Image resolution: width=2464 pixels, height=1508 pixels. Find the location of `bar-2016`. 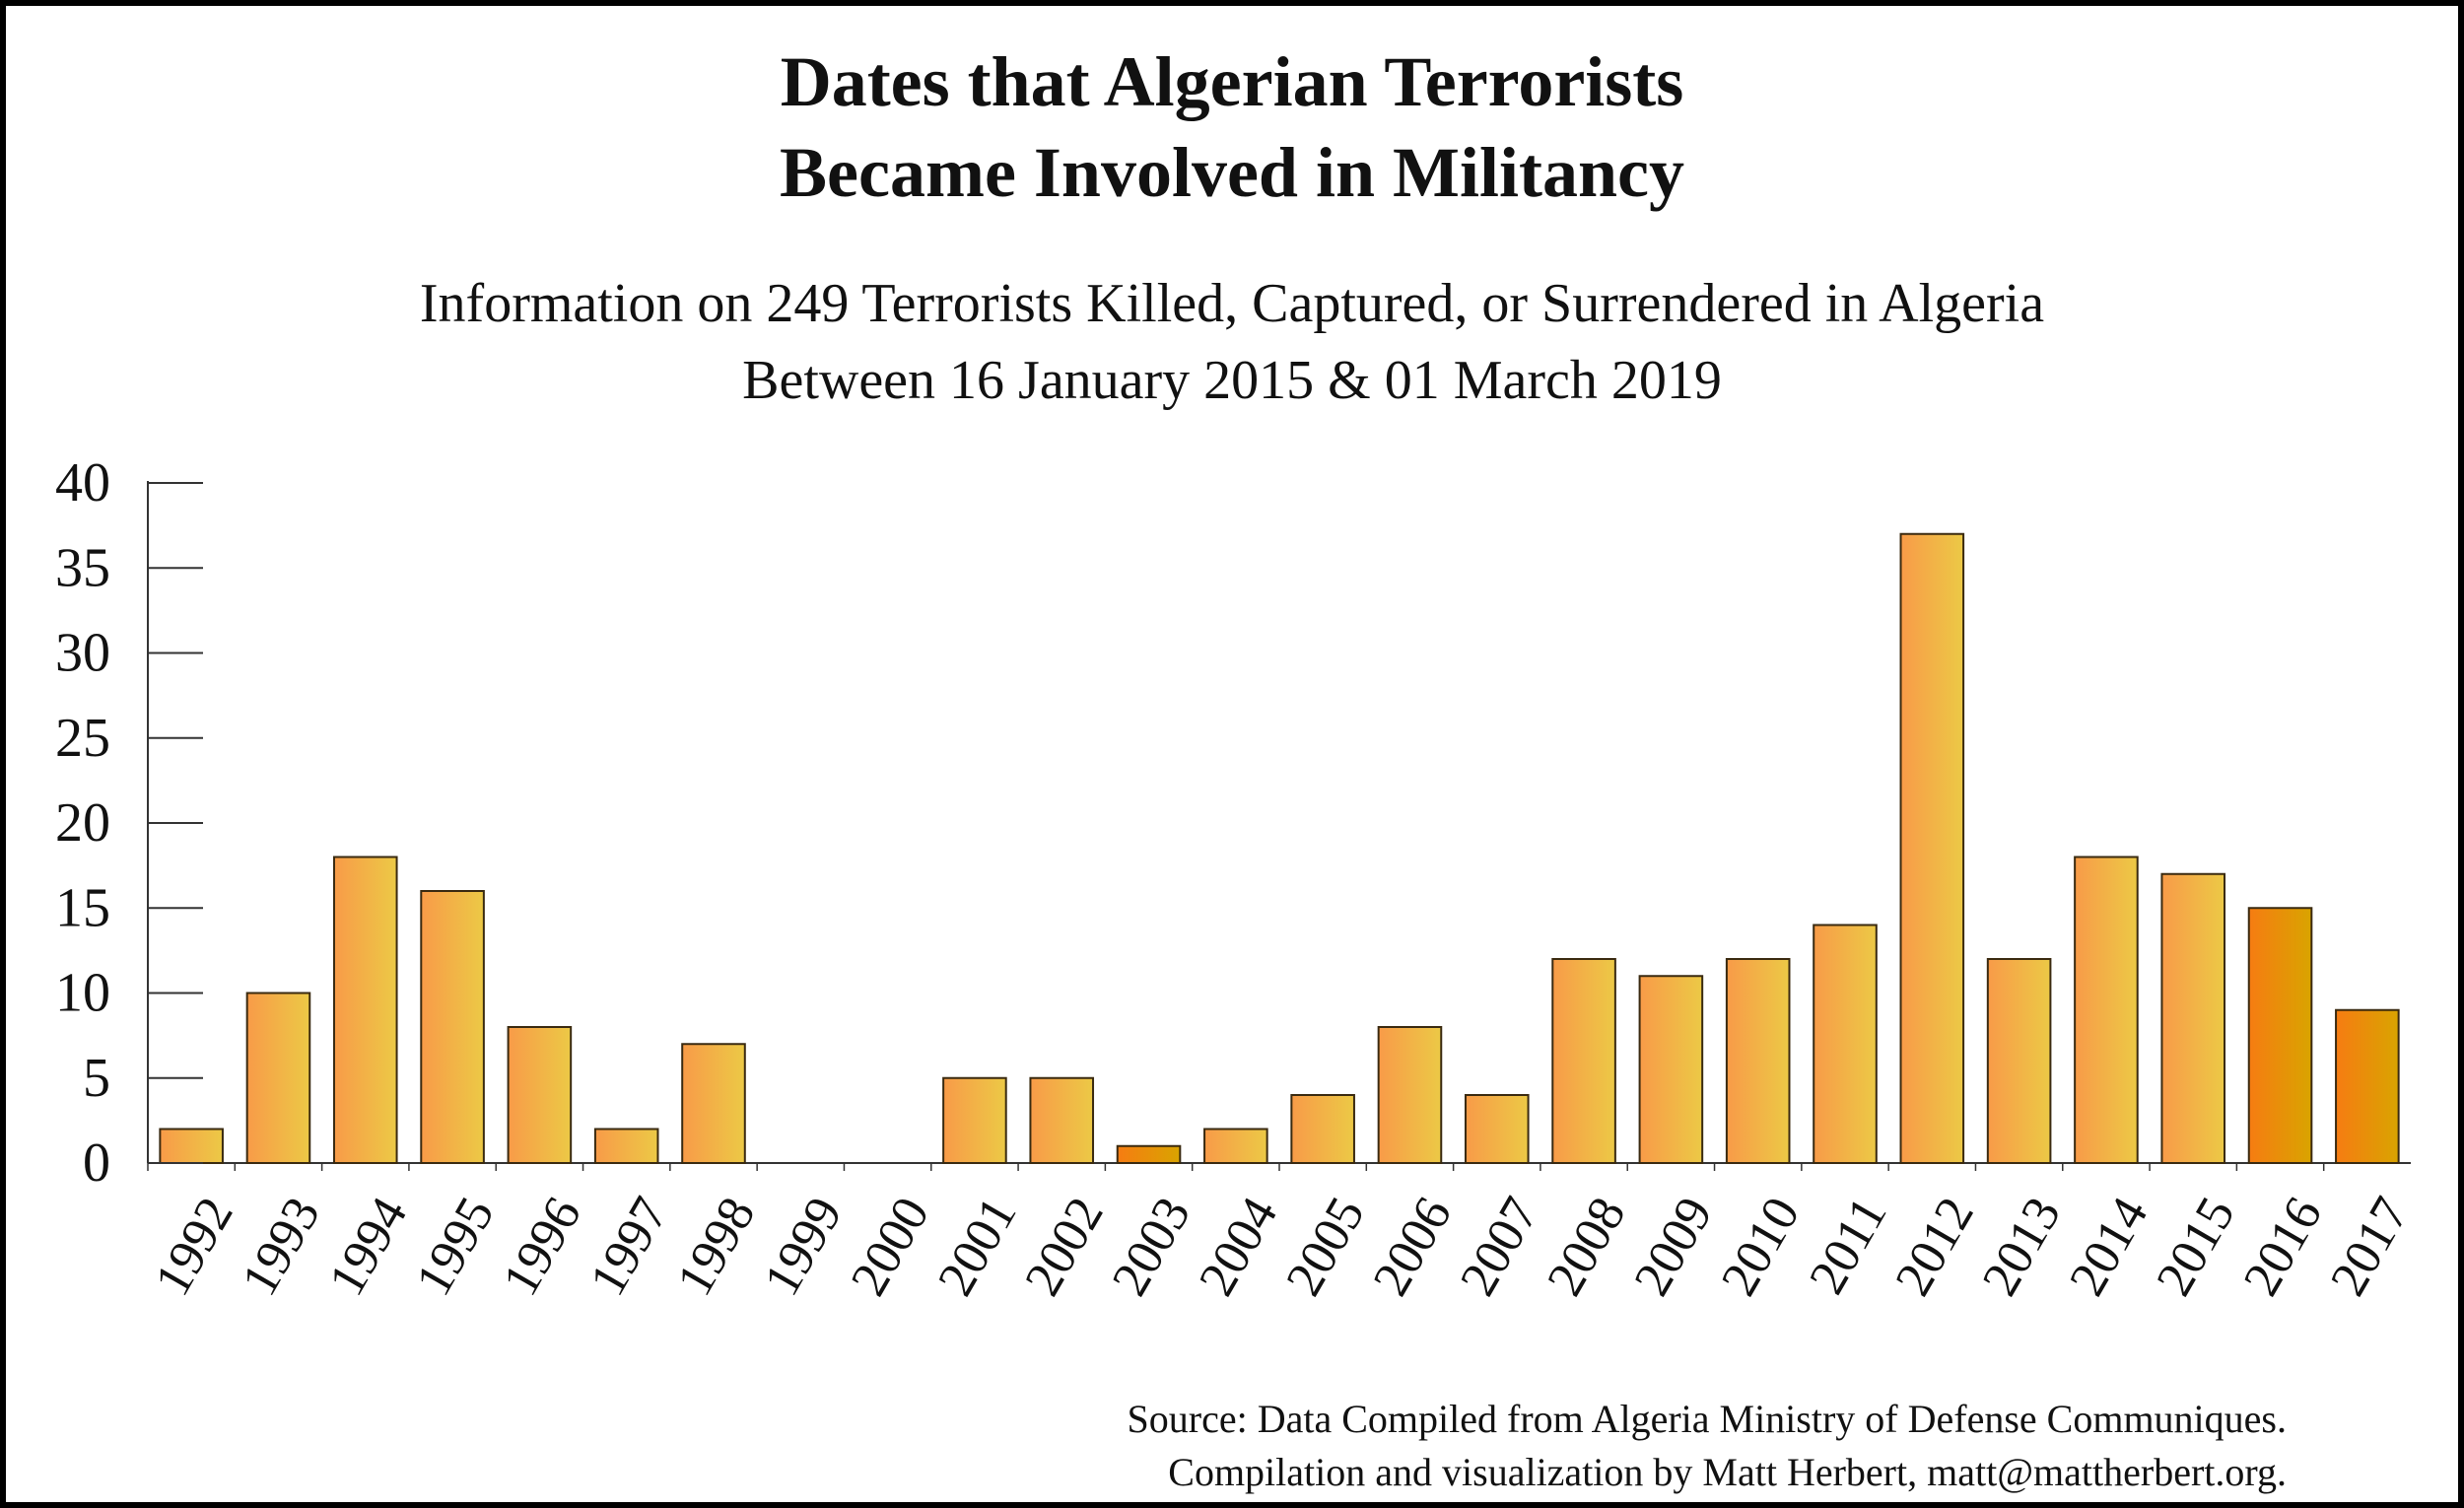

bar-2016 is located at coordinates (2280, 1035).